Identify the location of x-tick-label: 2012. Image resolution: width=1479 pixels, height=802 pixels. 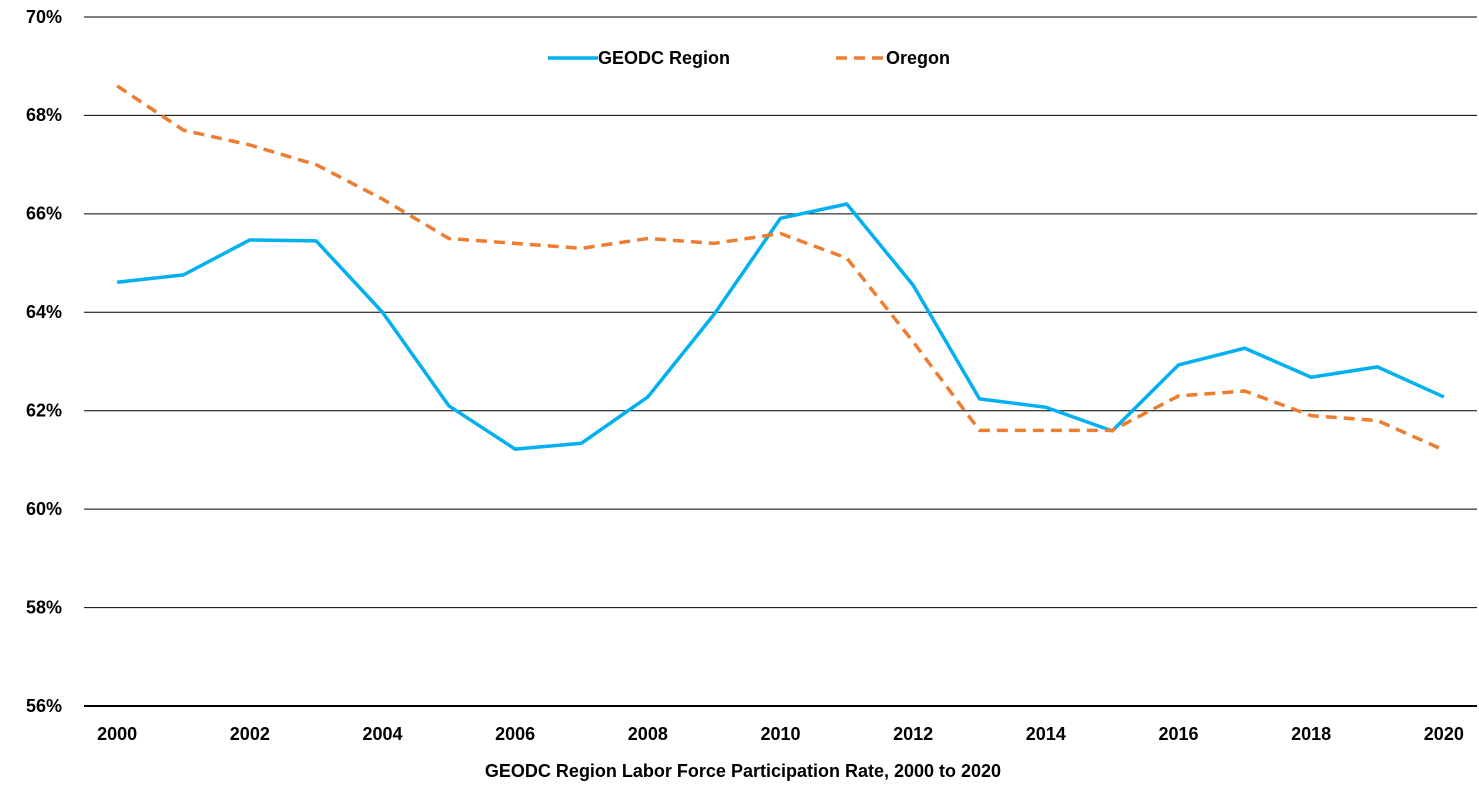
(913, 734).